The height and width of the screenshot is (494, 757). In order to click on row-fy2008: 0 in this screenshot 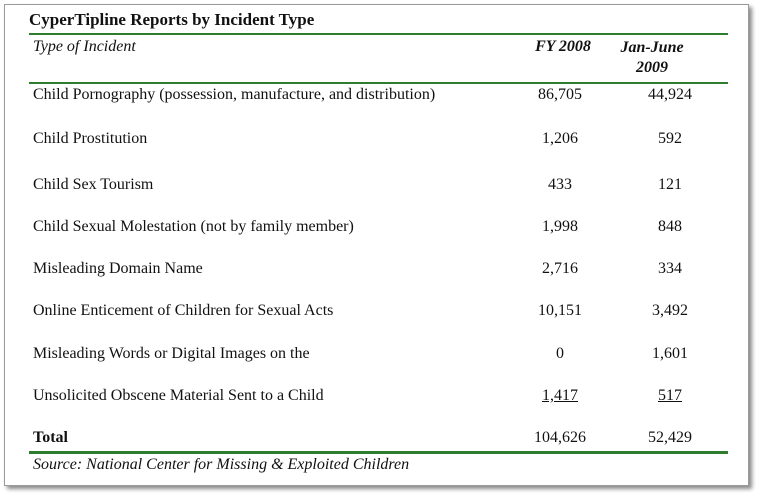, I will do `click(560, 353)`.